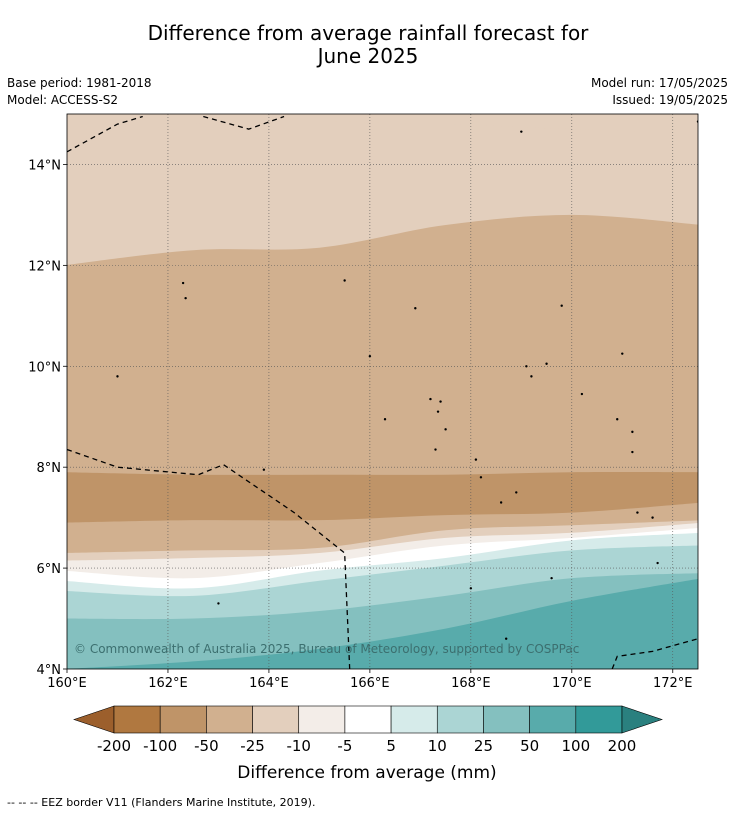 The height and width of the screenshot is (816, 736). I want to click on x-axis: 160°E 162°E 164°E 166°E 168°E 170°E 172°E, so click(370, 680).